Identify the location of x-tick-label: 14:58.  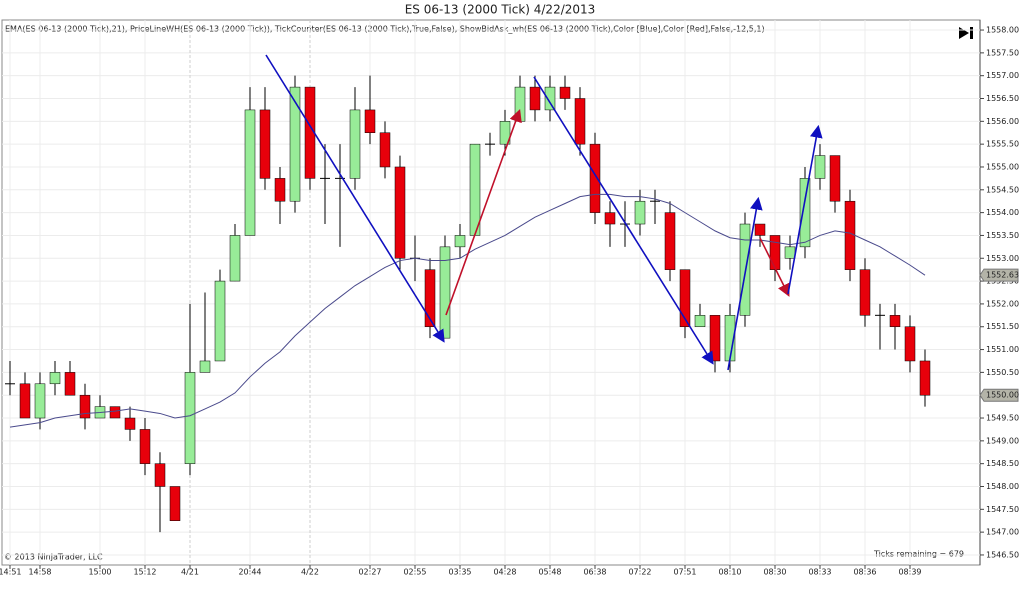
(39, 572).